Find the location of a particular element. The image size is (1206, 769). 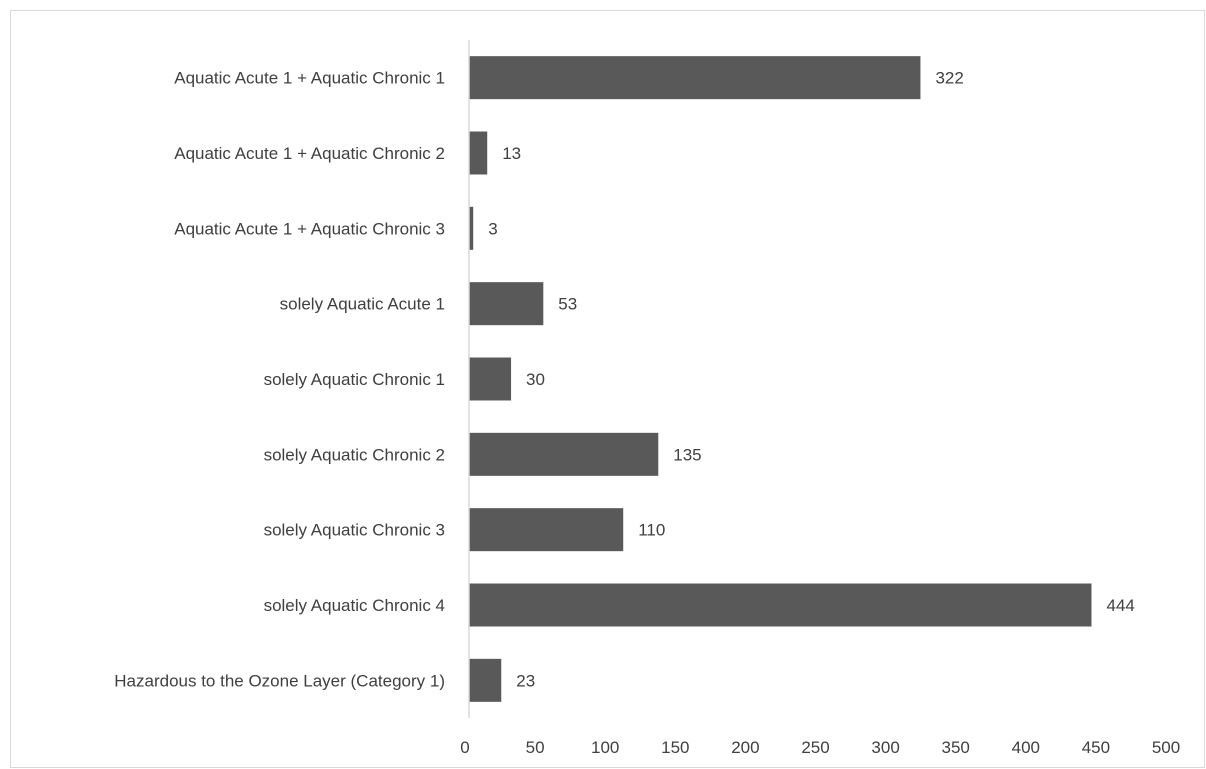

data-label: 444 is located at coordinates (1120, 605).